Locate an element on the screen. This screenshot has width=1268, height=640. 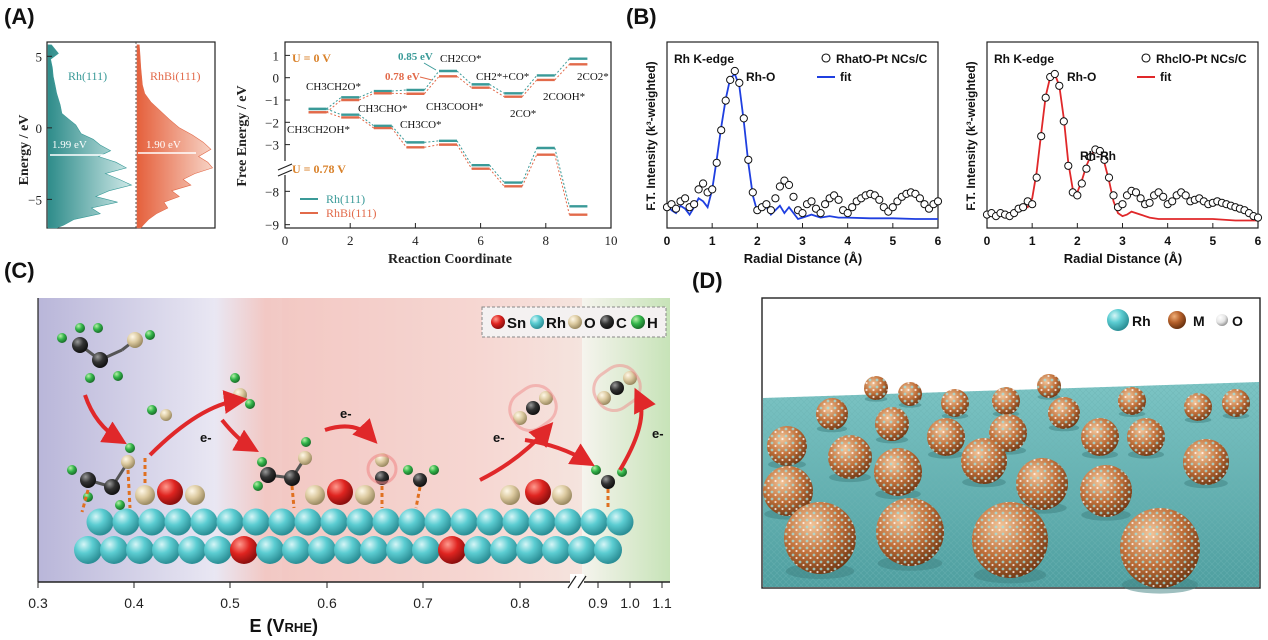
fe-ytick-label-0: 0 is located at coordinates (276, 78).